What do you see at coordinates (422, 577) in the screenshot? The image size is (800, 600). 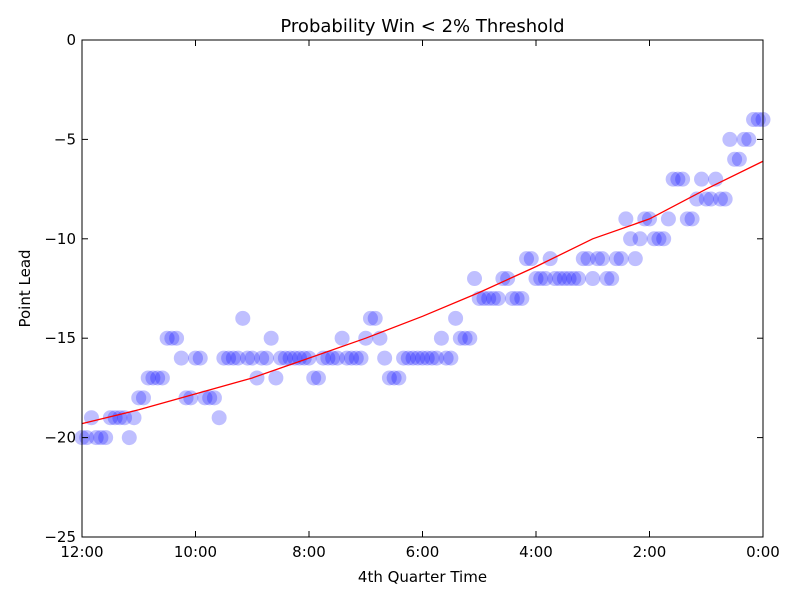 I see `x-axis-title: 4th Quarter Time` at bounding box center [422, 577].